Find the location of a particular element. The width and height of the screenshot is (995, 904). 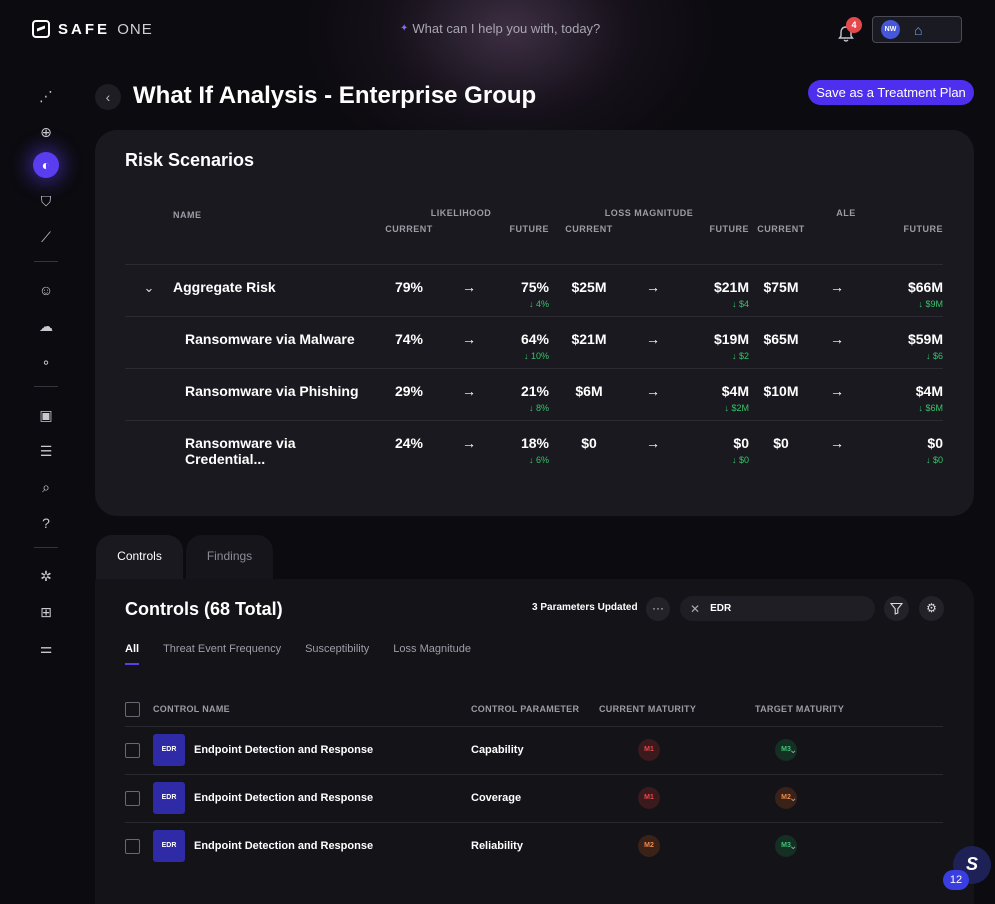

chevron-left-icon: ‹ is located at coordinates (108, 97).